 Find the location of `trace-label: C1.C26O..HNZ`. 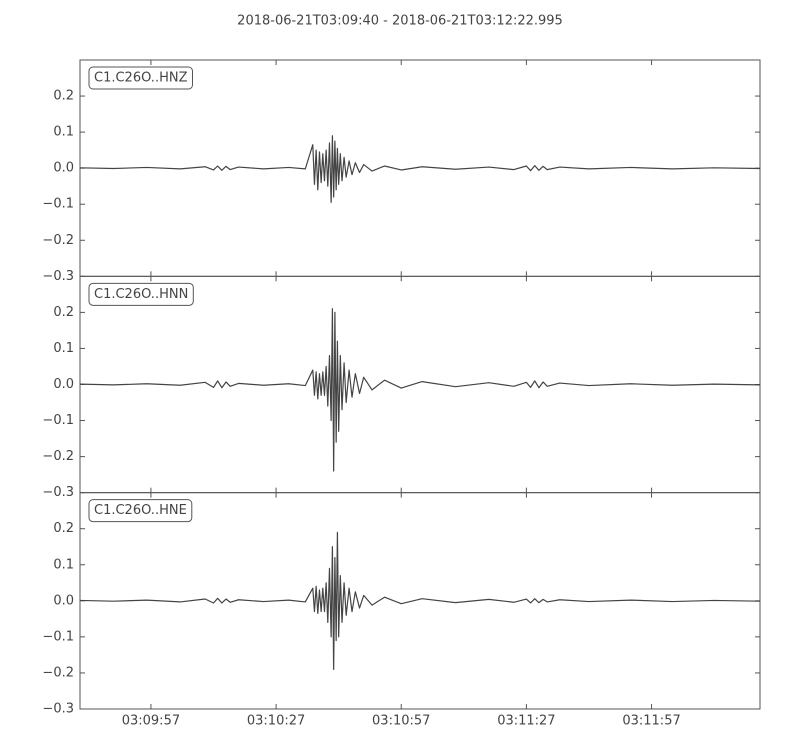

trace-label: C1.C26O..HNZ is located at coordinates (141, 78).